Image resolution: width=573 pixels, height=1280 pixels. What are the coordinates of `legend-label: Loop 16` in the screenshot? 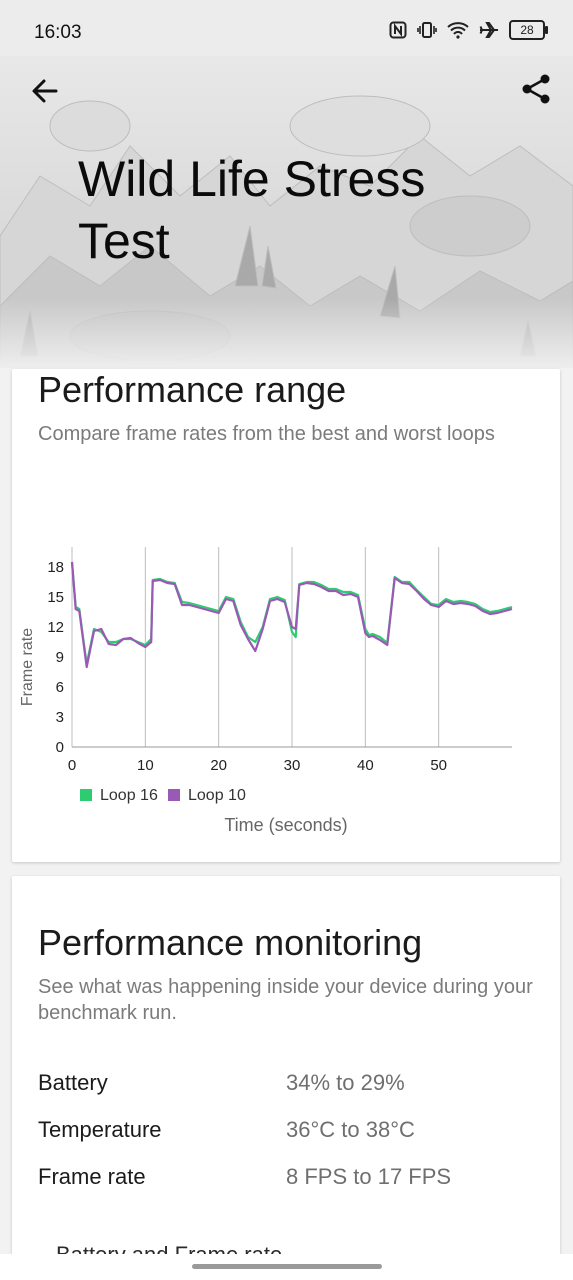 It's located at (129, 795).